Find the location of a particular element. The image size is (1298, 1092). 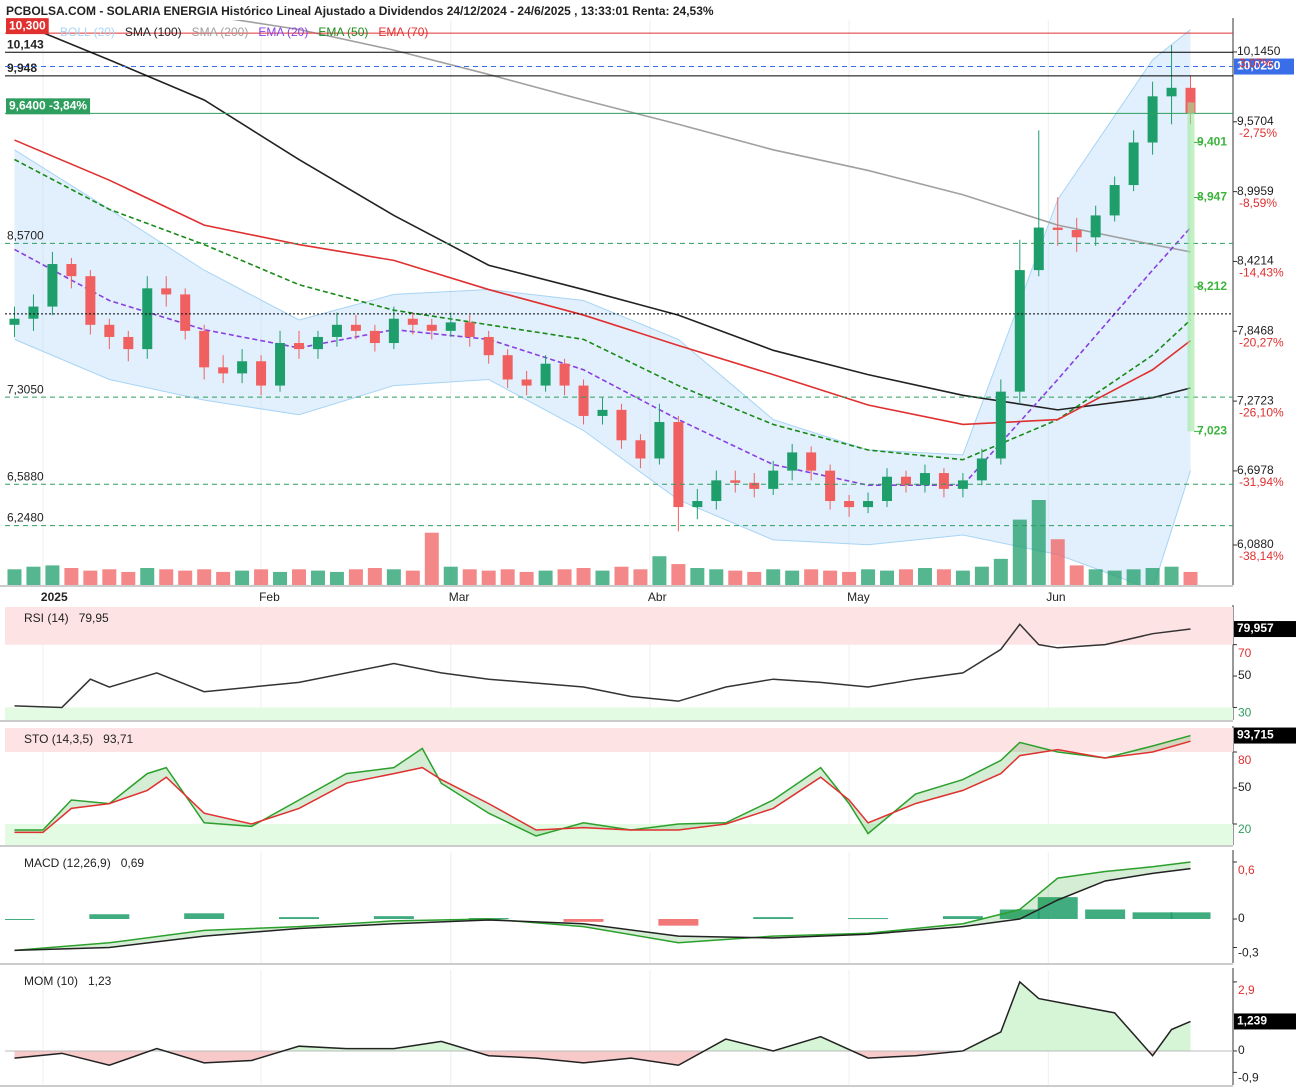

y-tick-label: 10,1450 is located at coordinates (1259, 51).